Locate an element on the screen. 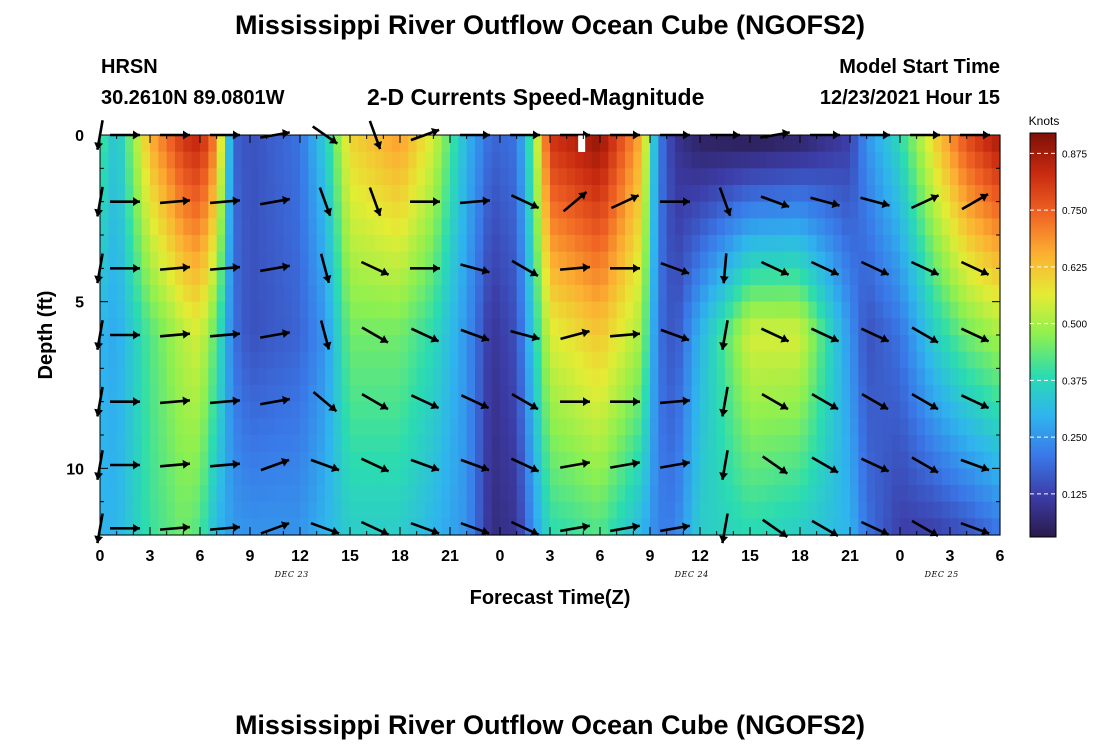 This screenshot has height=750, width=1100. date-label: DEC 23 is located at coordinates (291, 574).